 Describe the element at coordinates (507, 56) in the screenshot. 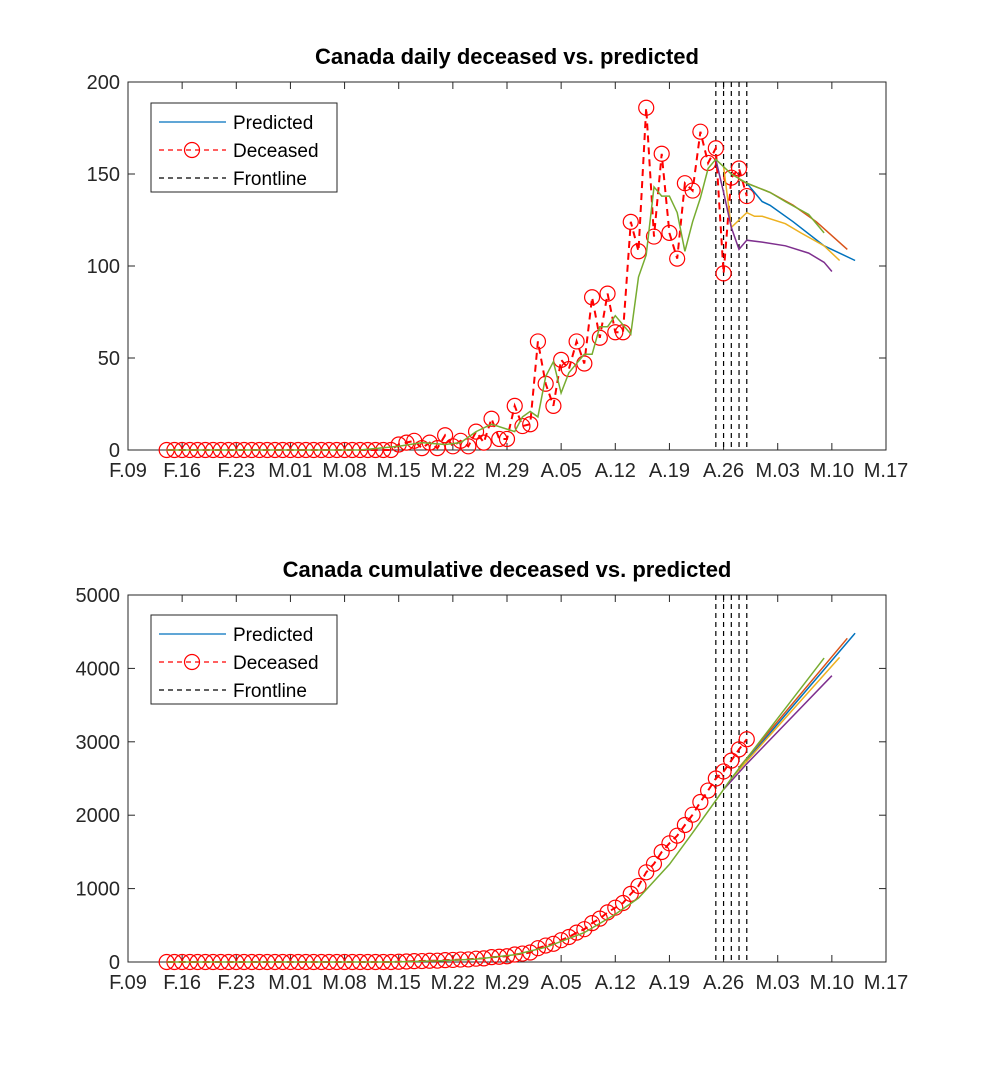

I see `chart-title: Canada daily deceased vs. predicted` at that location.